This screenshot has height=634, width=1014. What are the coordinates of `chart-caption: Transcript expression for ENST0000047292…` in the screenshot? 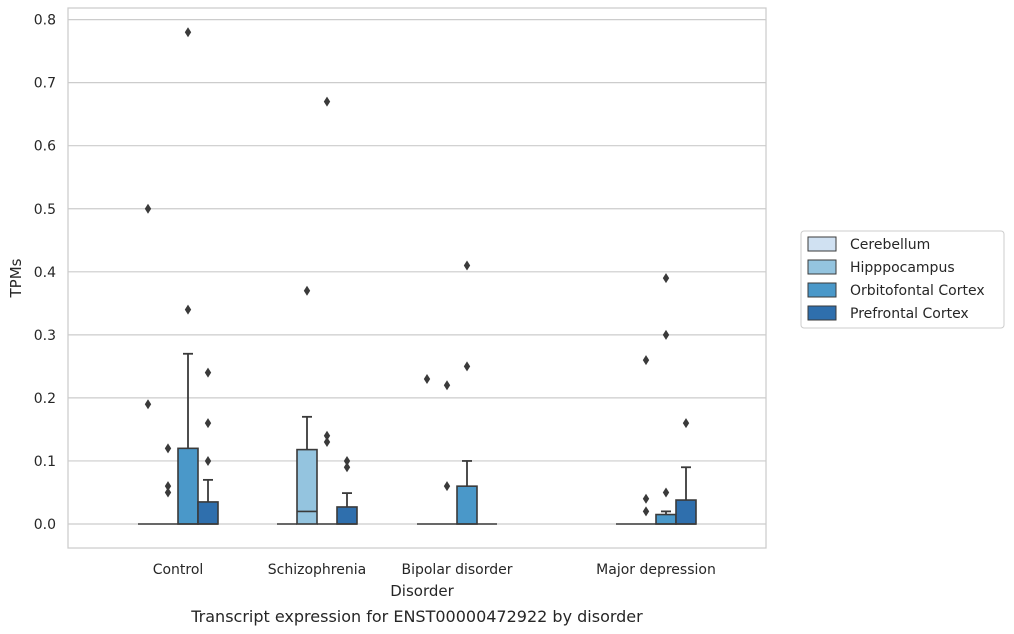 It's located at (416, 616).